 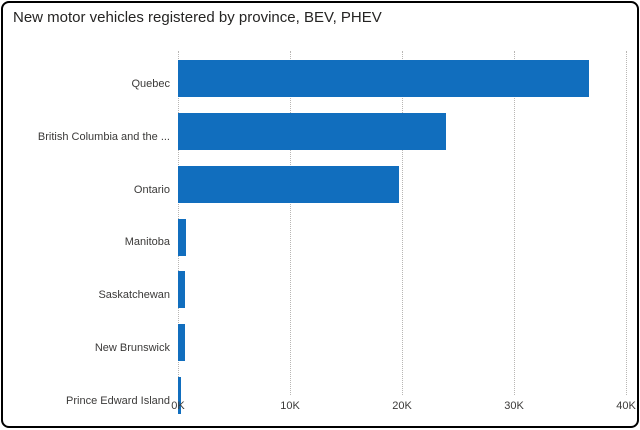 What do you see at coordinates (626, 406) in the screenshot?
I see `x-tick-label: 40K` at bounding box center [626, 406].